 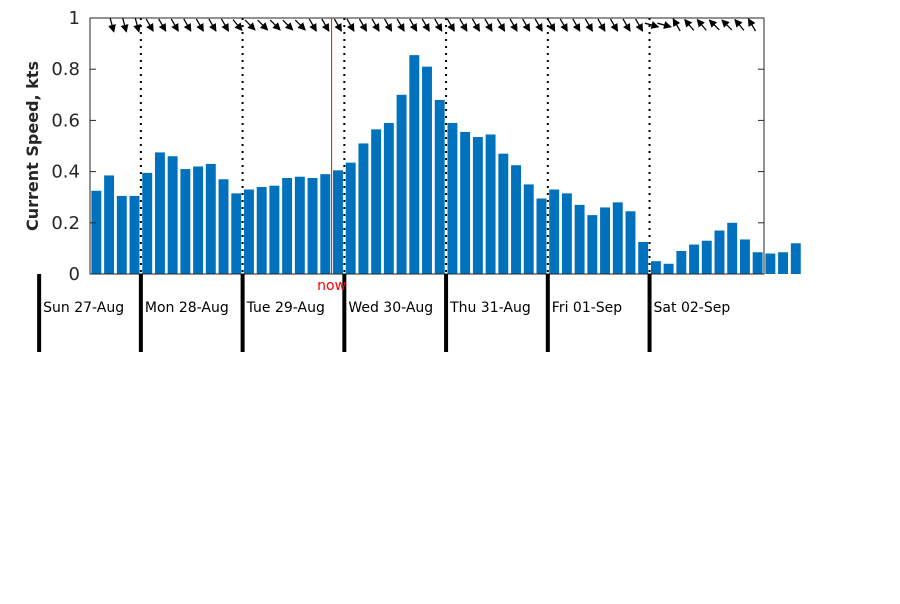 I want to click on day-label: Fri 01-Sep, so click(x=587, y=308).